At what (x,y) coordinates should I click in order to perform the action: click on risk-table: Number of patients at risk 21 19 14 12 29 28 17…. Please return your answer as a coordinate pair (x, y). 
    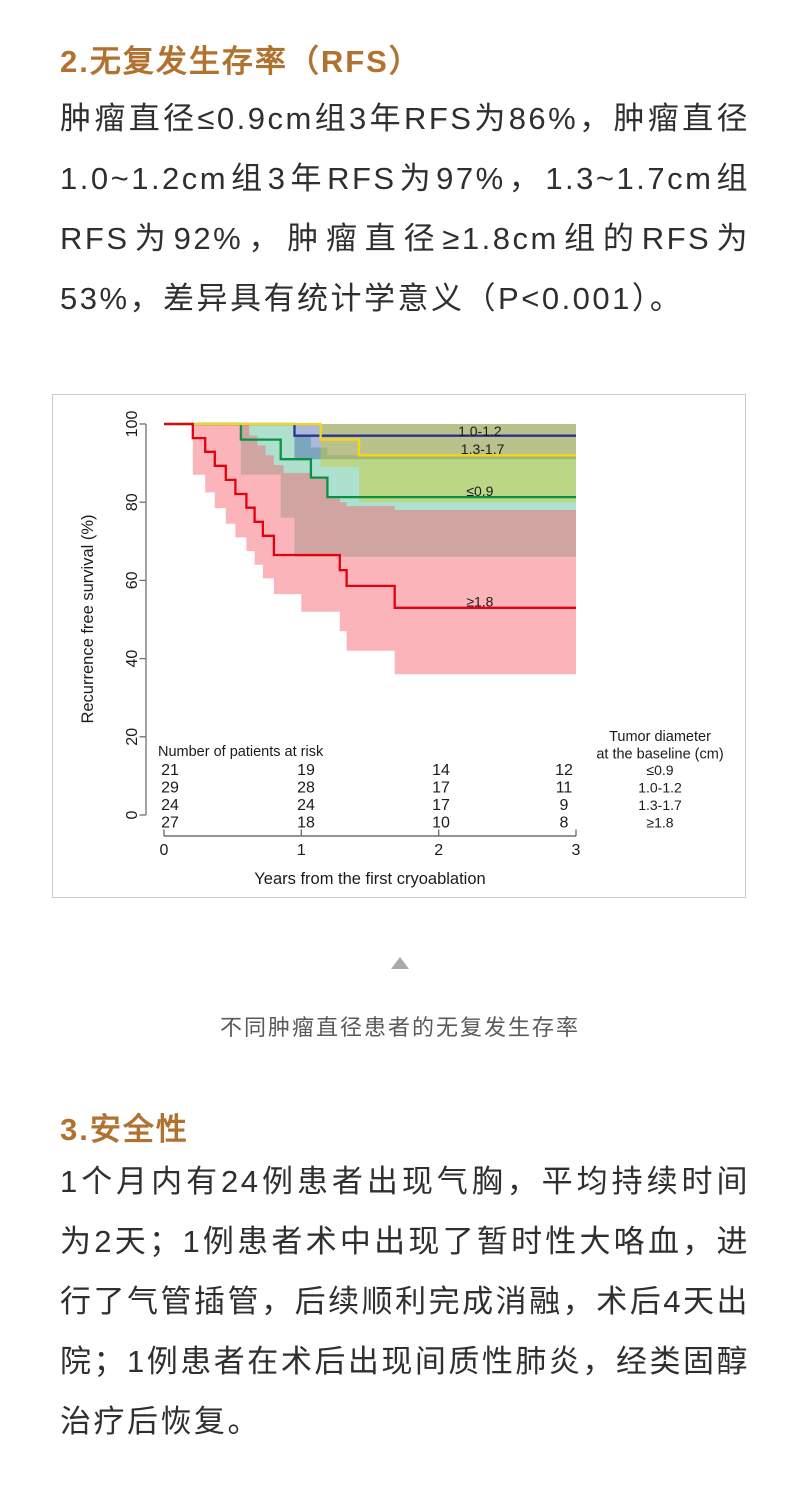
    Looking at the image, I should click on (365, 788).